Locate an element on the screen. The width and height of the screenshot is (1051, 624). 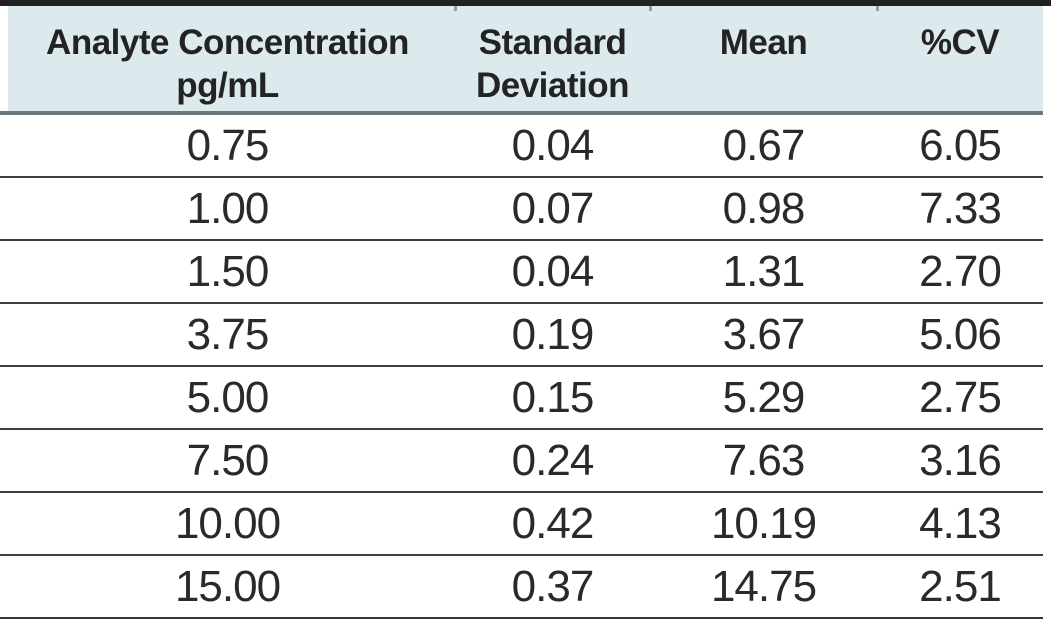
column-header-percent-cv: %CV is located at coordinates (960, 42).